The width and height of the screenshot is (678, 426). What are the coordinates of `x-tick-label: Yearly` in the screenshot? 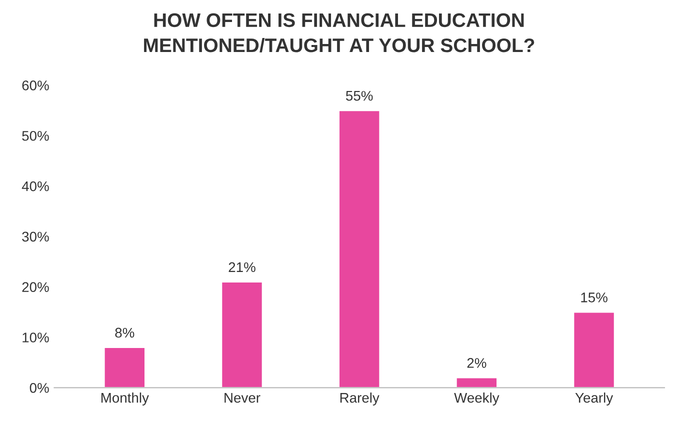 It's located at (594, 399).